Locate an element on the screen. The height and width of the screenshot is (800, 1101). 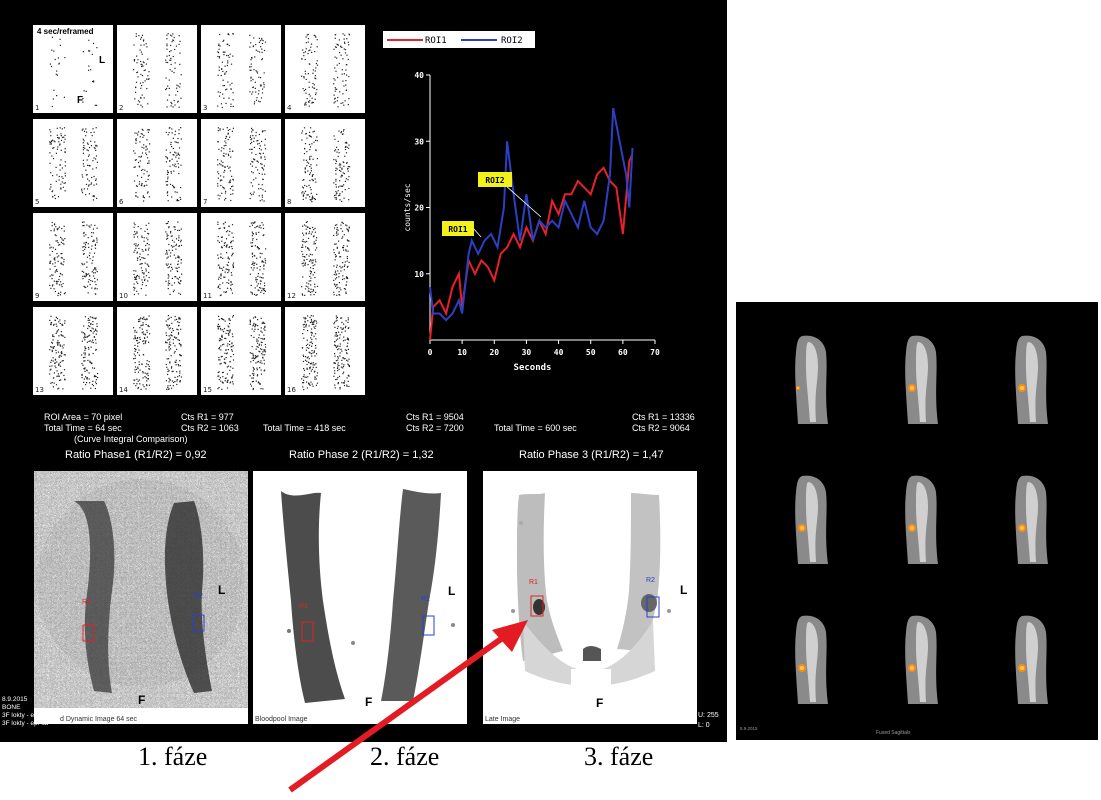
late-image: R1 R2 L F Late Image is located at coordinates (590, 597).